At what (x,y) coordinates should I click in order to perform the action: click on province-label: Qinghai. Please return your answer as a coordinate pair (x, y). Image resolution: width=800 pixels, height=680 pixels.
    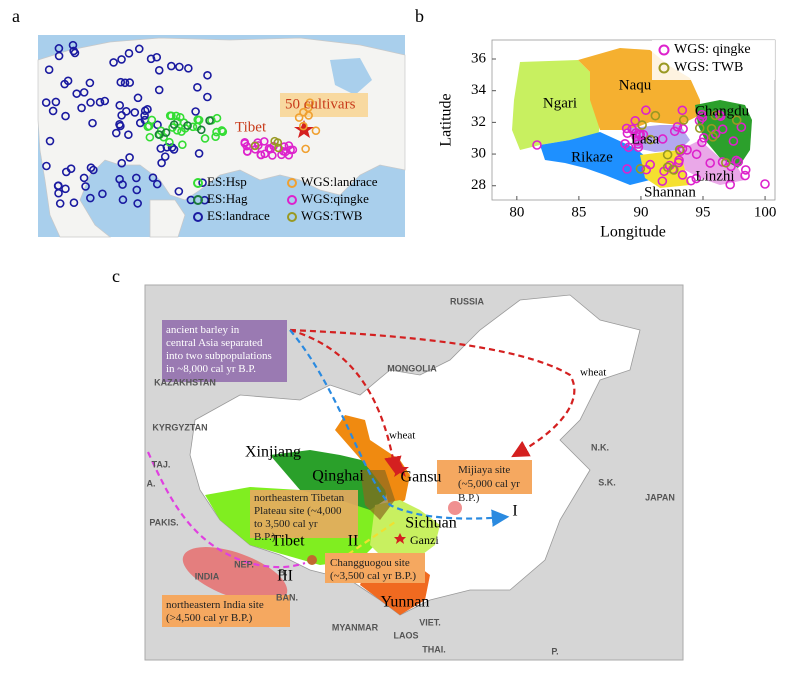
    Looking at the image, I should click on (338, 476).